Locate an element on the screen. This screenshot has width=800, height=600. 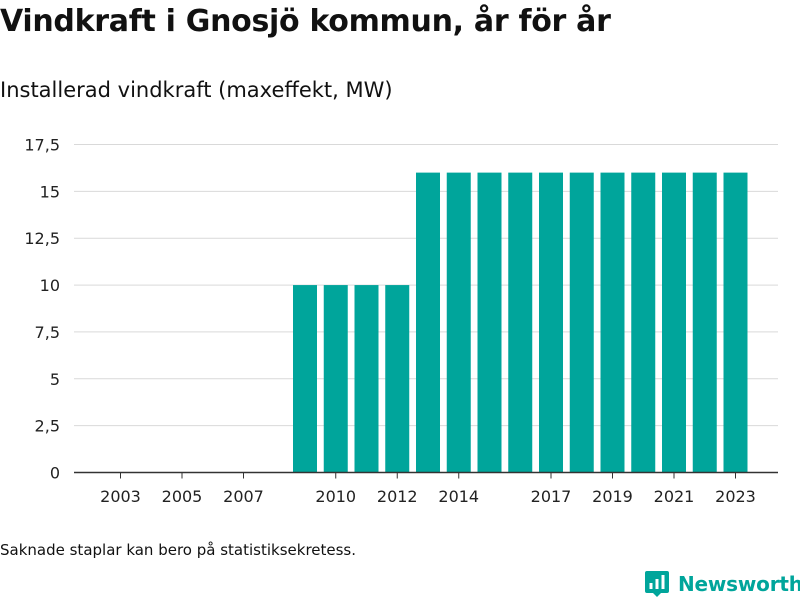
x-tick-label: 2019 is located at coordinates (612, 496).